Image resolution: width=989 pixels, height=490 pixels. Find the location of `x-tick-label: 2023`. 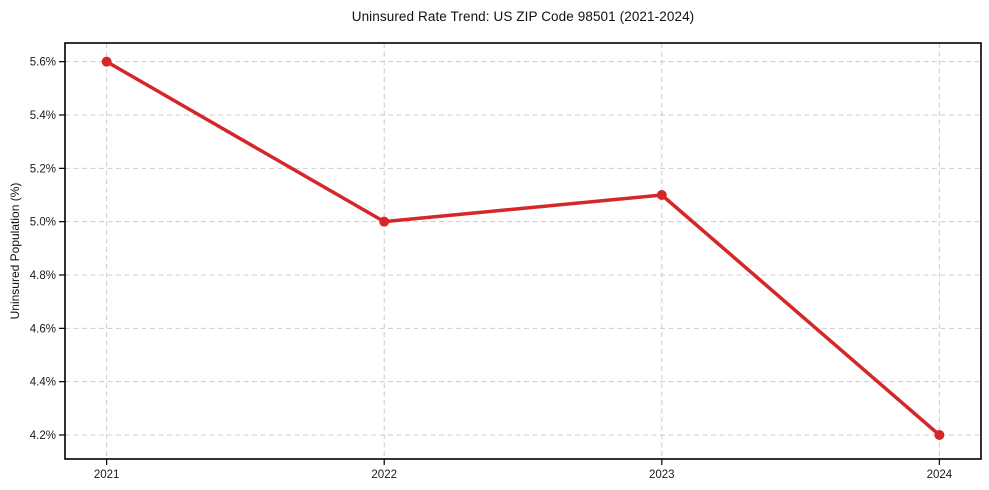

x-tick-label: 2023 is located at coordinates (662, 475).